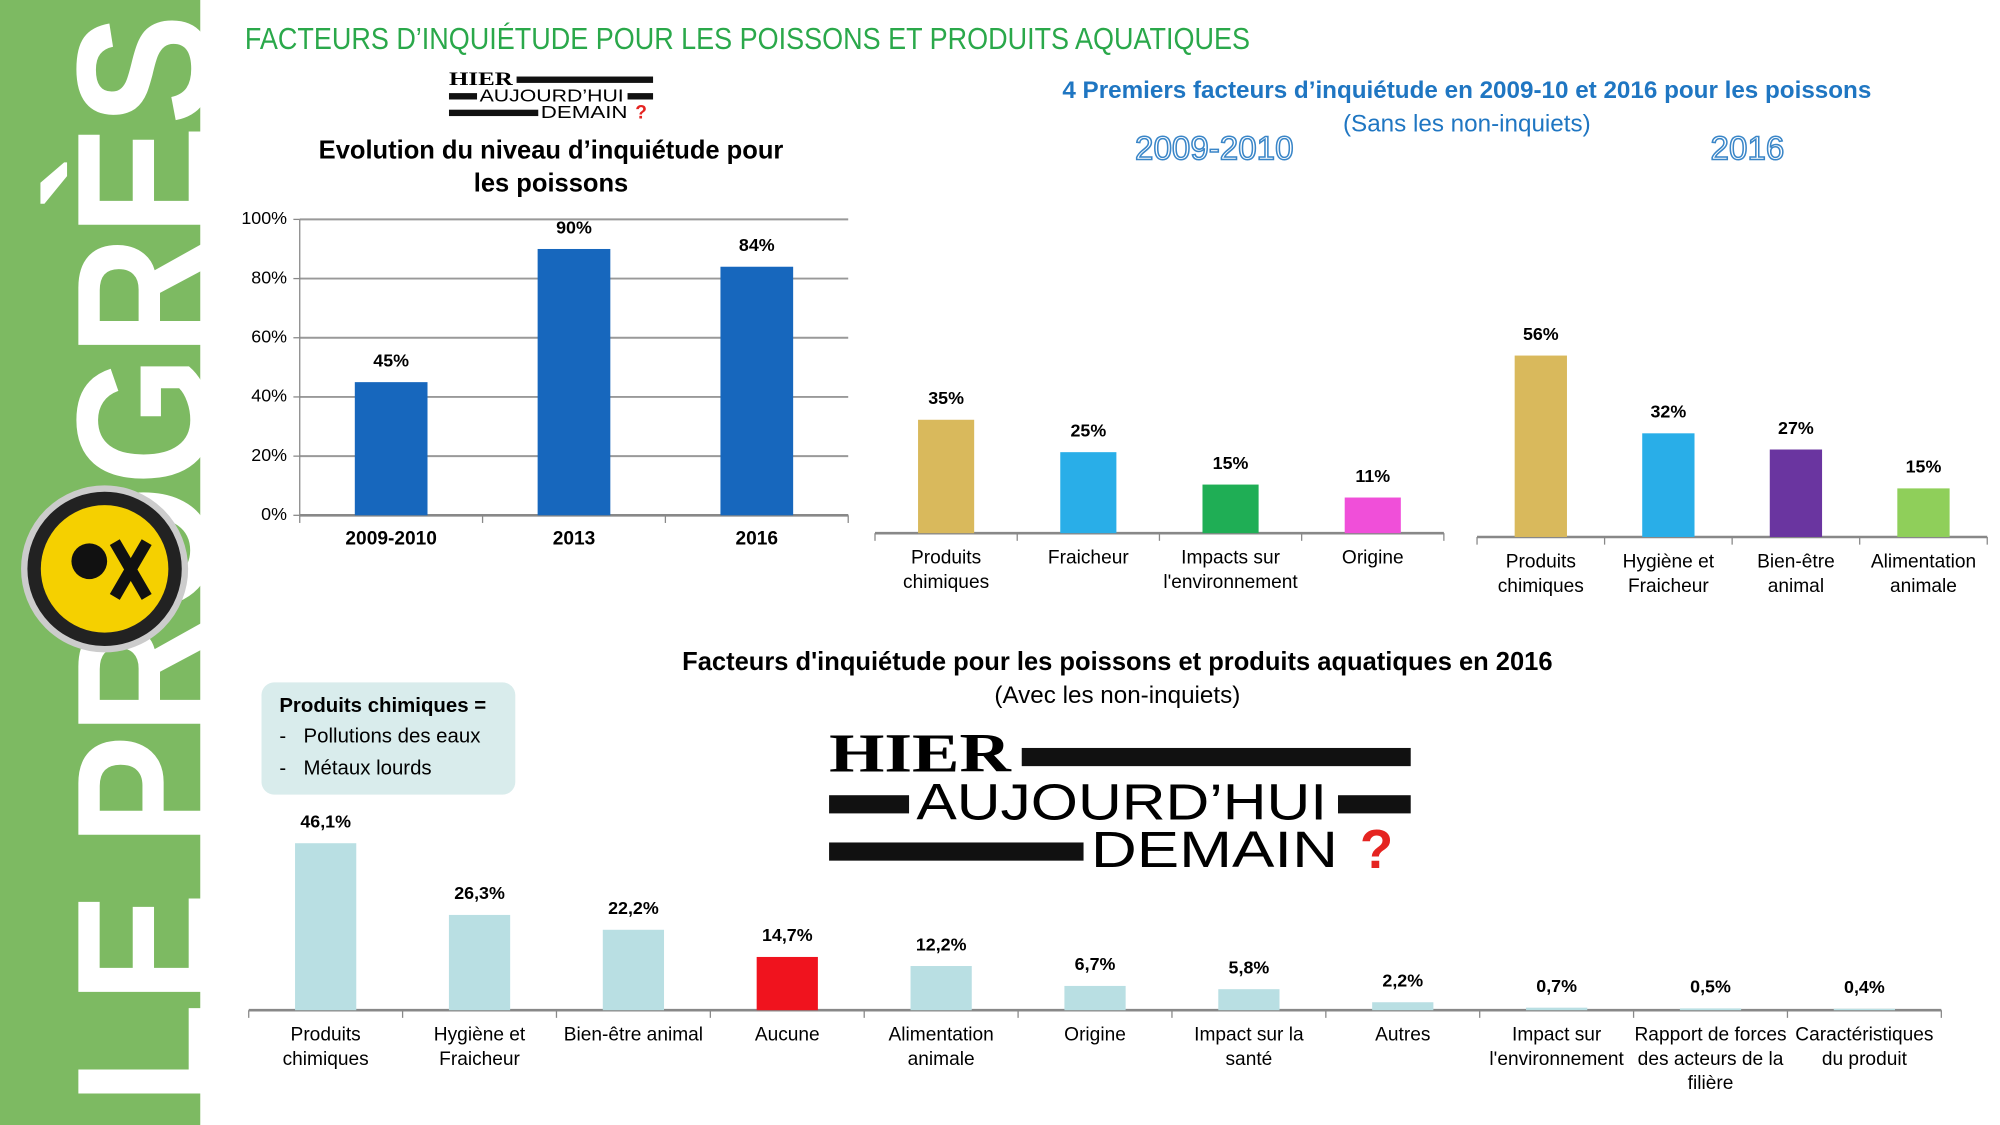  What do you see at coordinates (1372, 476) in the screenshot?
I see `value-label: 11%` at bounding box center [1372, 476].